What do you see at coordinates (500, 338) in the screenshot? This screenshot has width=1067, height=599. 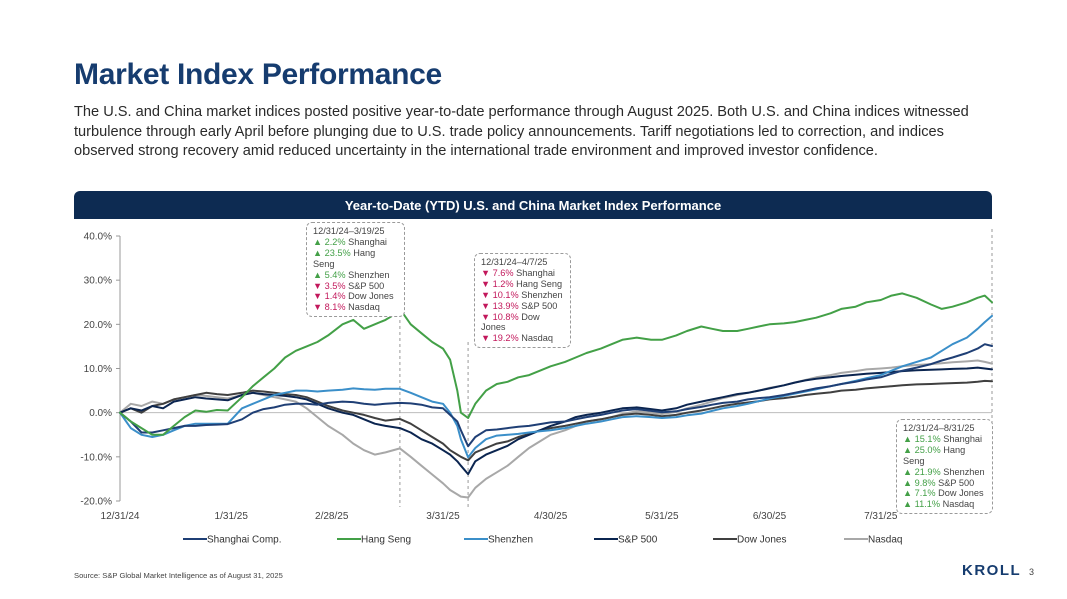 I see `callout-value: ▼ 19.2%` at bounding box center [500, 338].